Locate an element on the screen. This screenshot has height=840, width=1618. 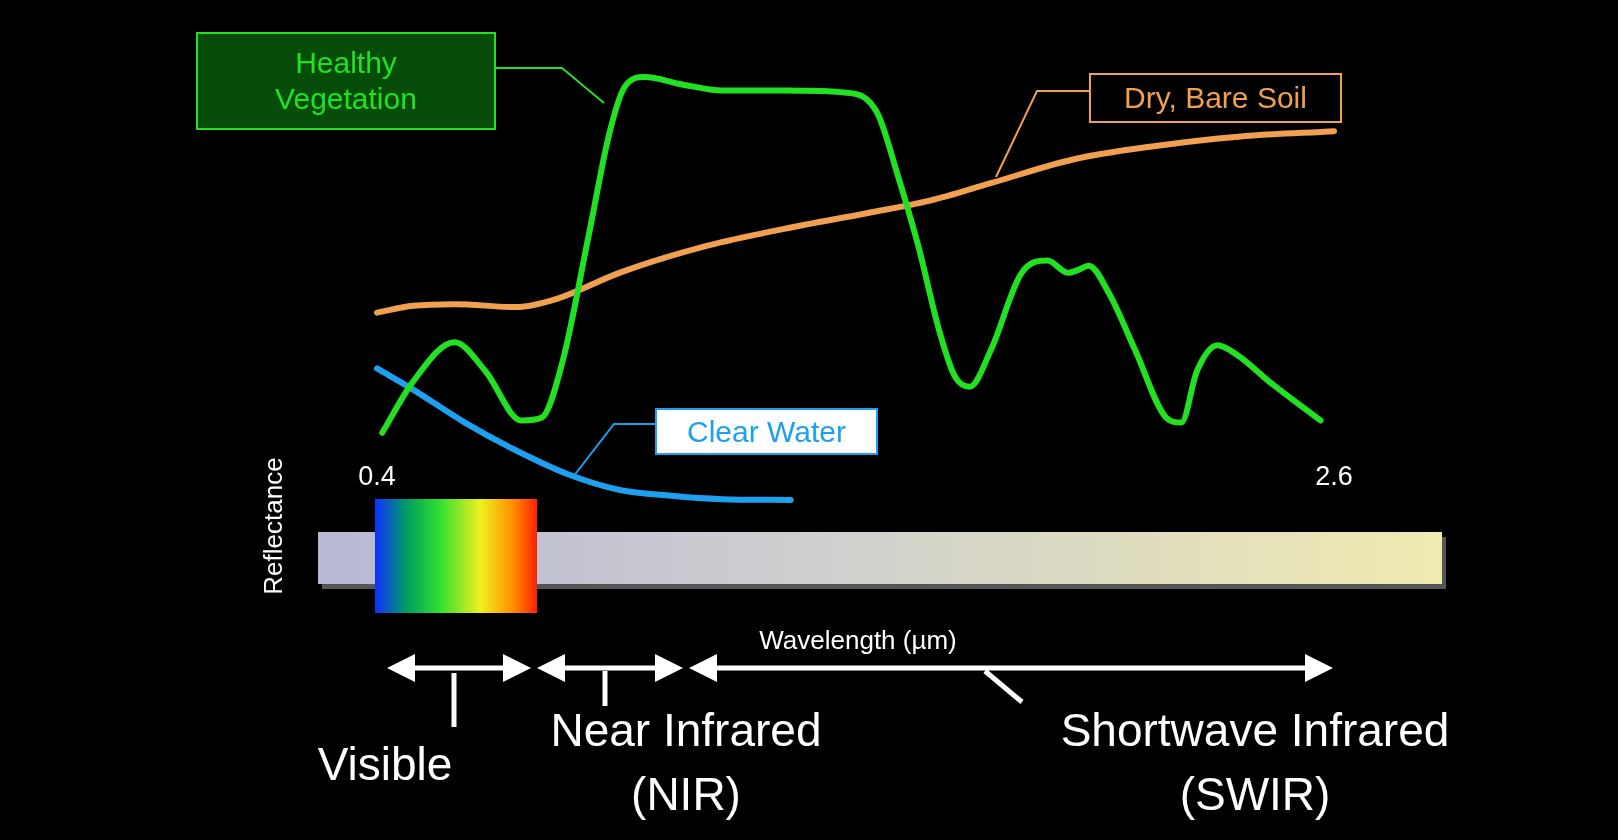
series-label: Dry, Bare Soil is located at coordinates (1215, 98).